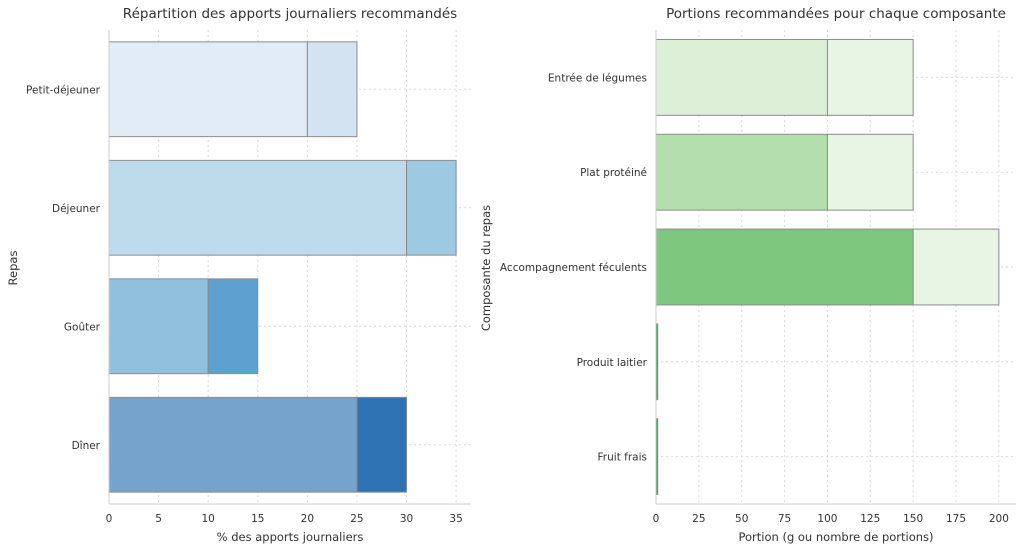  What do you see at coordinates (835, 537) in the screenshot?
I see `x-axis-label: Portion (g ou nombre de portions)` at bounding box center [835, 537].